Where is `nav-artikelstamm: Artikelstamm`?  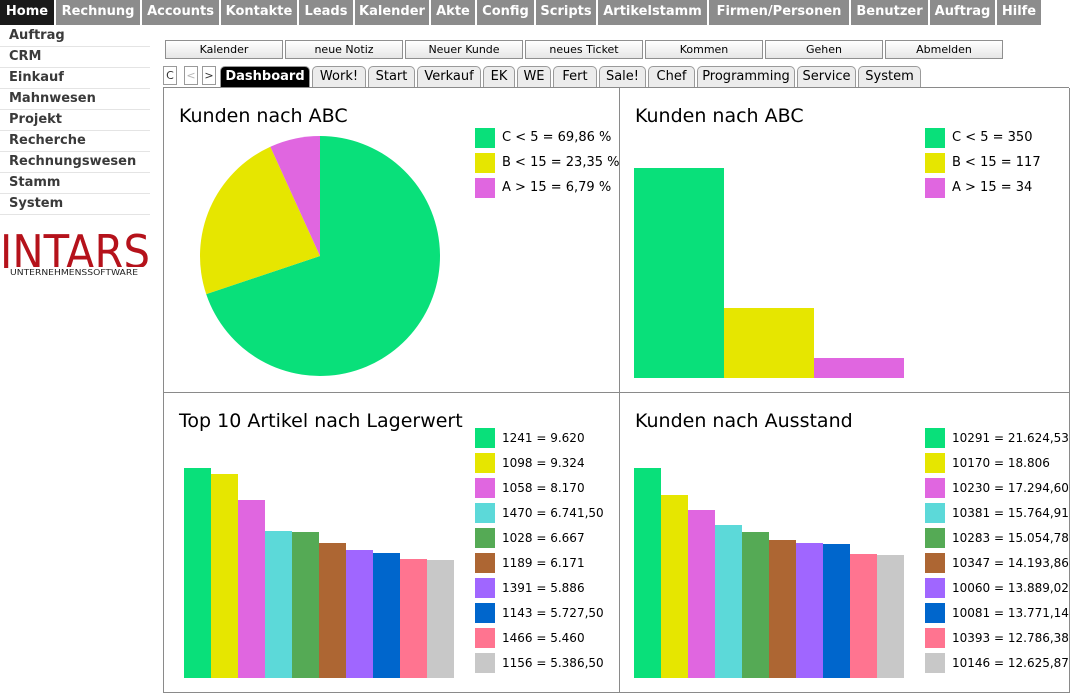 nav-artikelstamm: Artikelstamm is located at coordinates (652, 12).